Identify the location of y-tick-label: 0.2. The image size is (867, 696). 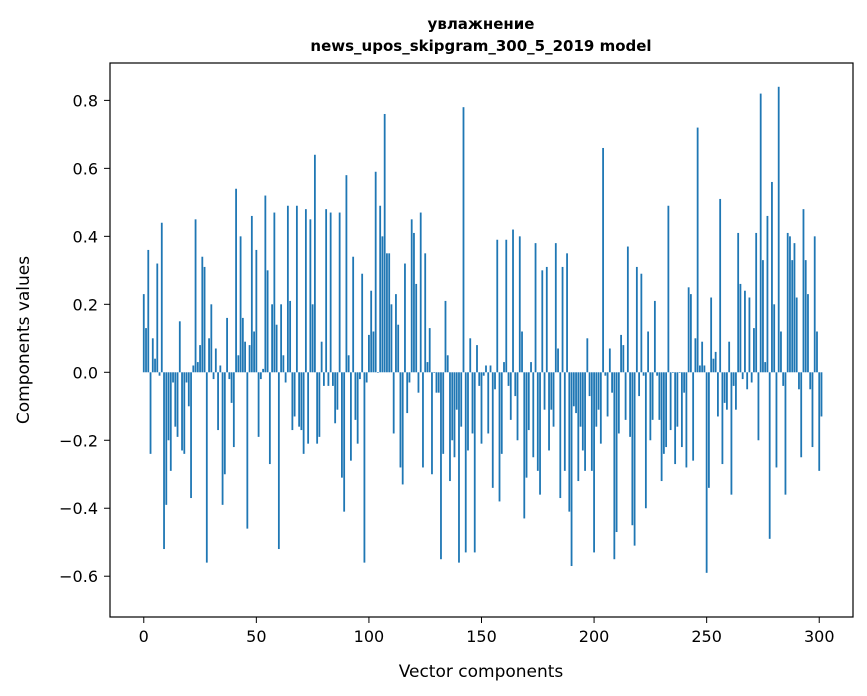
(85, 304).